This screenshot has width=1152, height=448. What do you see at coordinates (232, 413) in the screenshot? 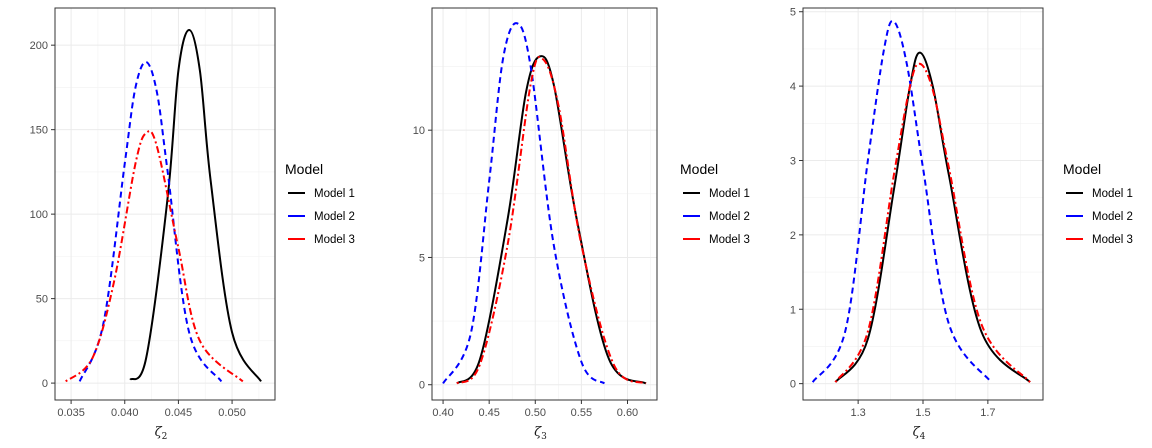
I see `x-tick-label: 0.050` at bounding box center [232, 413].